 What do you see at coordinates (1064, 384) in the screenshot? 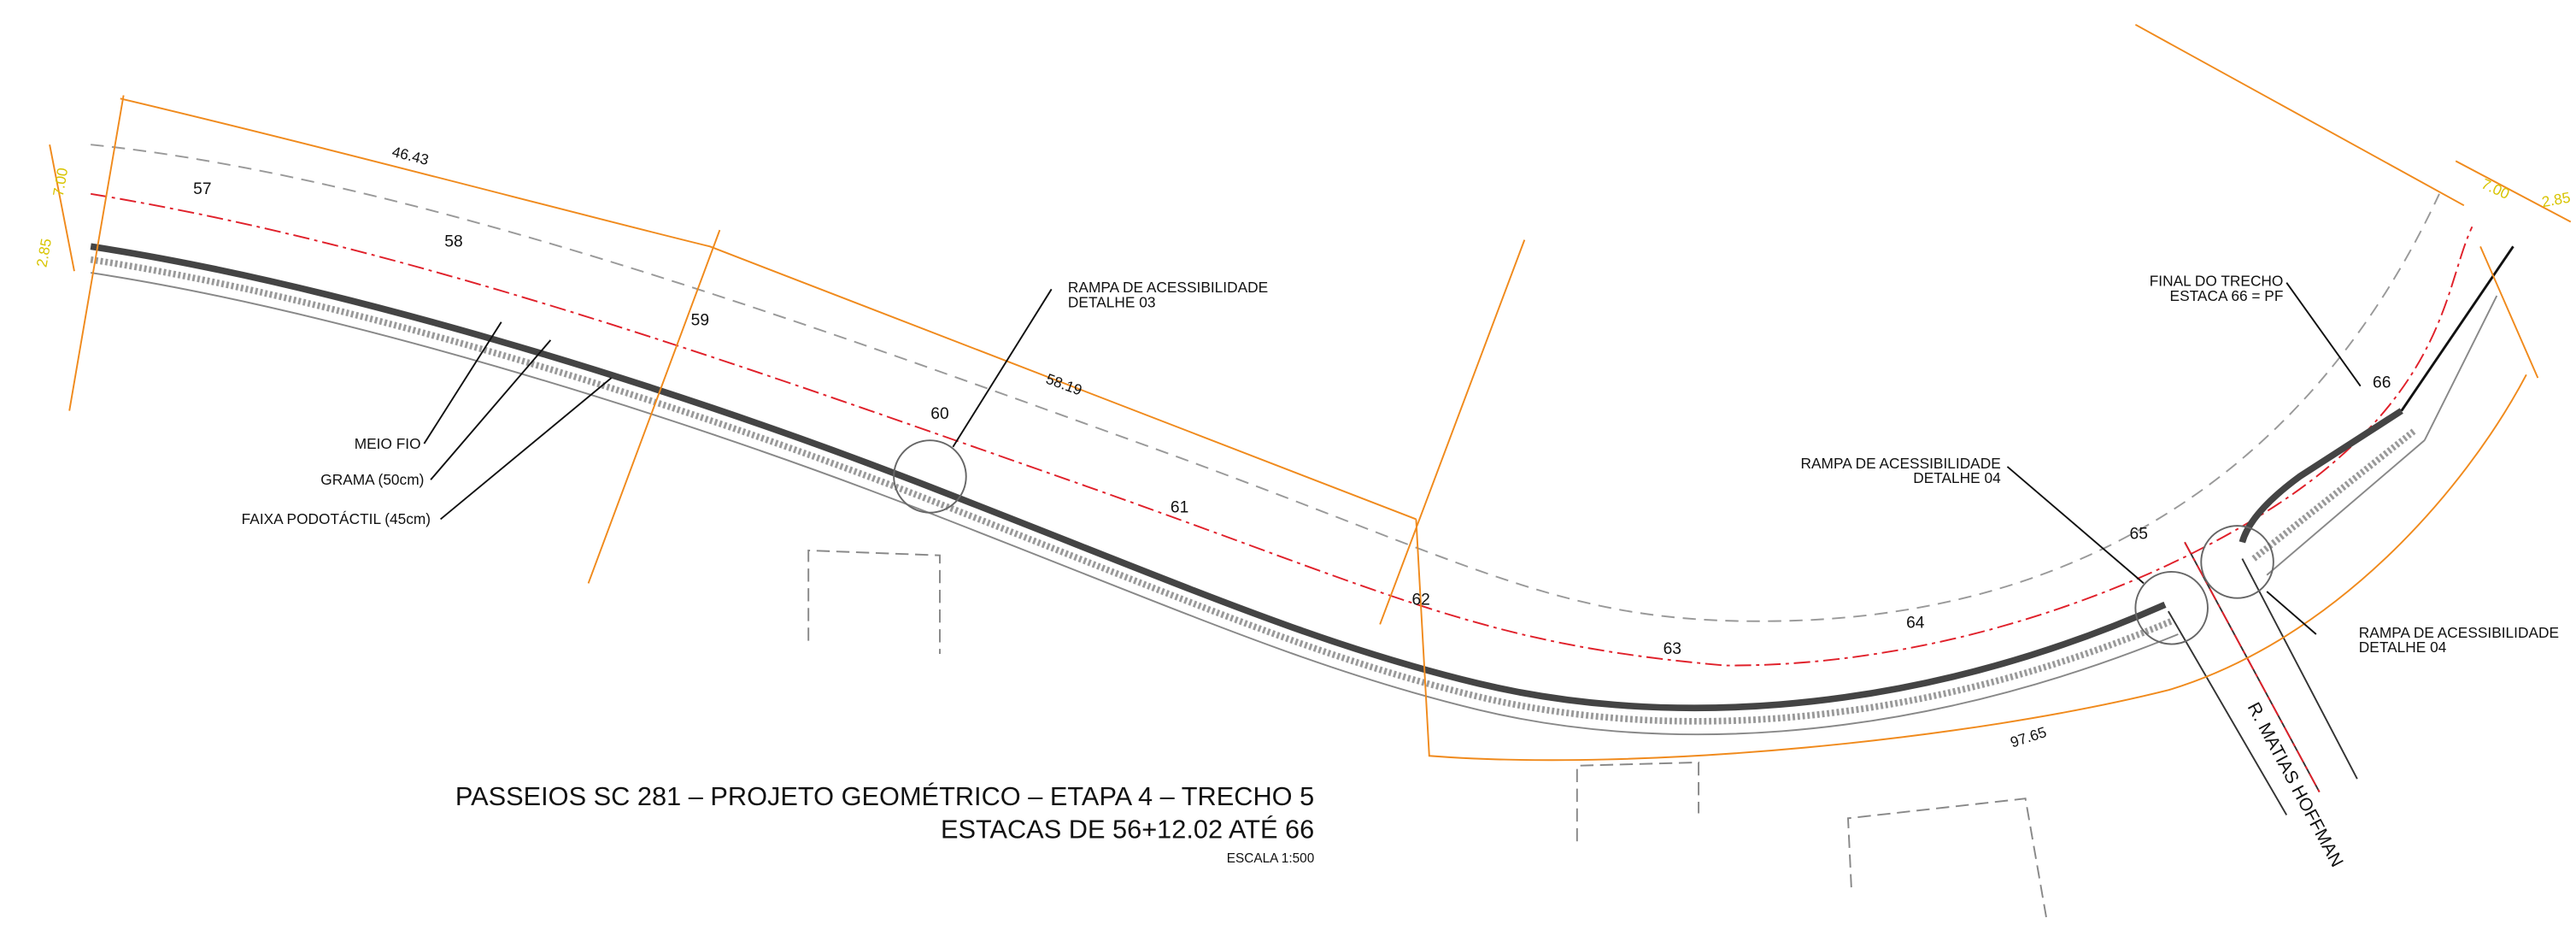
I see `dimension: 58.19` at bounding box center [1064, 384].